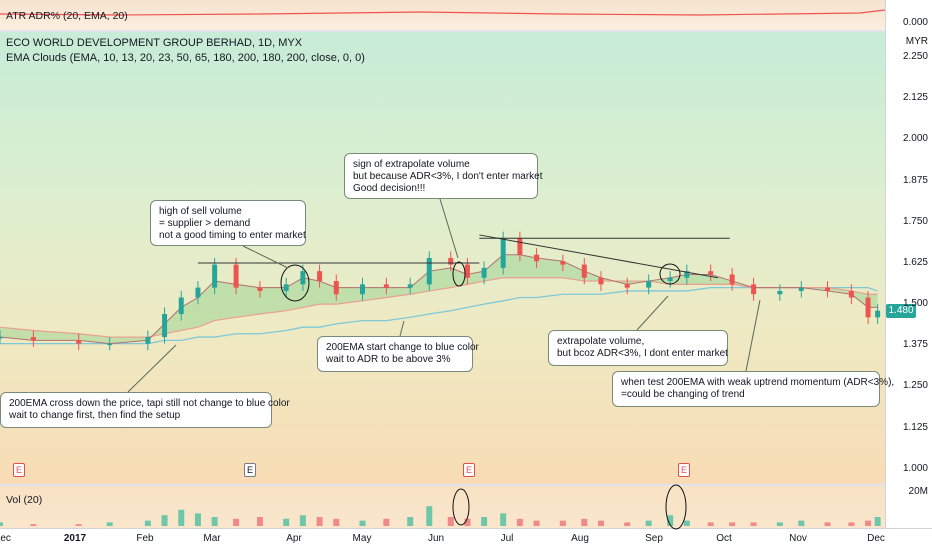 This screenshot has width=932, height=551. What do you see at coordinates (901, 311) in the screenshot?
I see `last-price-badge: 1.480` at bounding box center [901, 311].